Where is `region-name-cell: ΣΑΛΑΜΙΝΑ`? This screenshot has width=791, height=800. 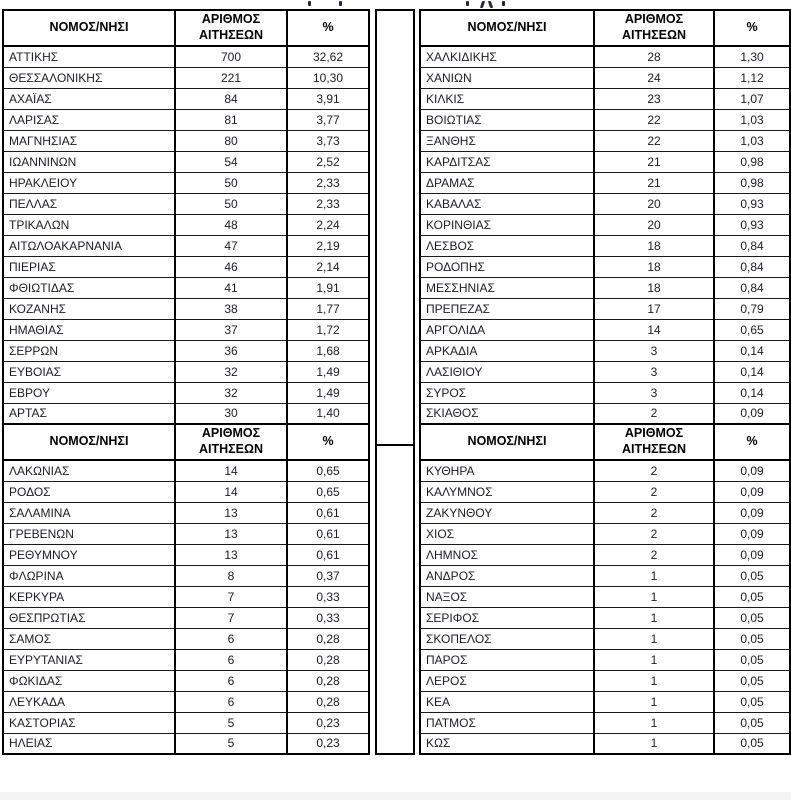
region-name-cell: ΣΑΛΑΜΙΝΑ is located at coordinates (89, 512).